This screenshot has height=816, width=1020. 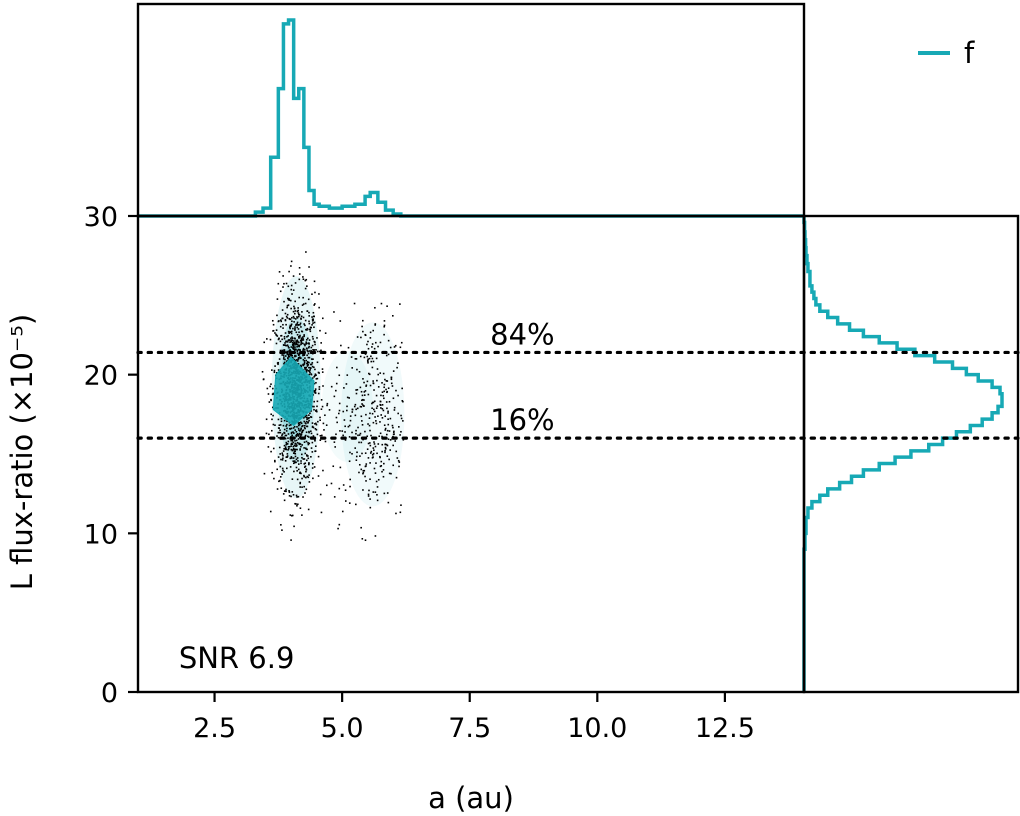 What do you see at coordinates (109, 693) in the screenshot?
I see `y-tick-label: 0` at bounding box center [109, 693].